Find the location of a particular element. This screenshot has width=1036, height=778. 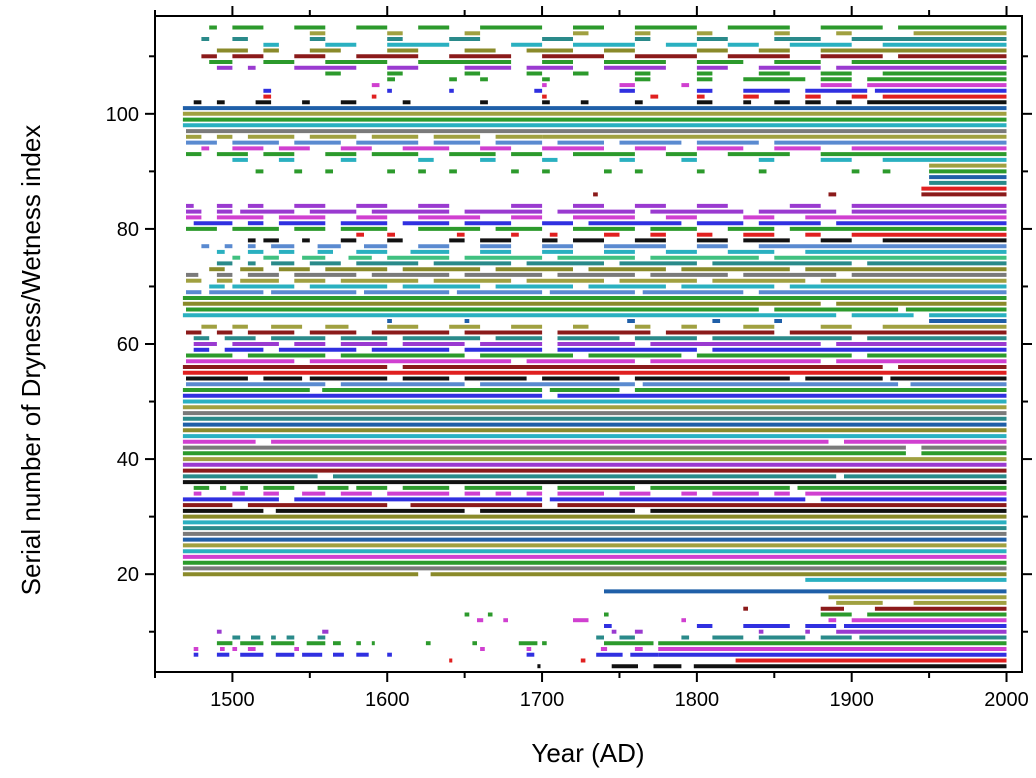

x-axis-title: Year (AD) is located at coordinates (587, 753).